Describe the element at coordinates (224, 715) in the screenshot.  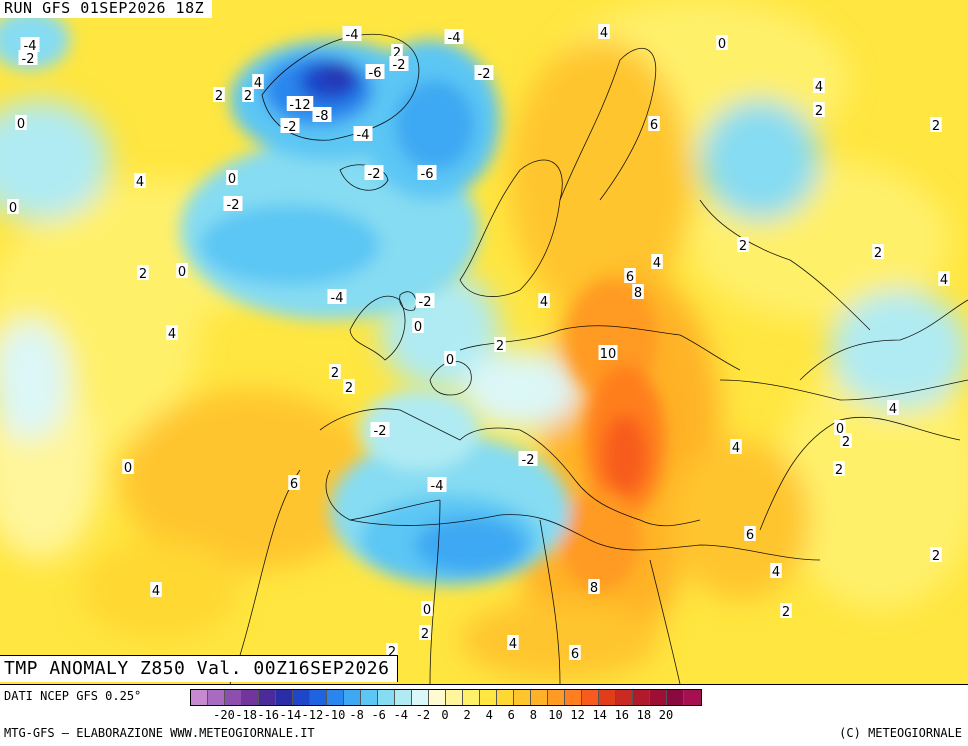
I see `color-scale-tick: -20` at that location.